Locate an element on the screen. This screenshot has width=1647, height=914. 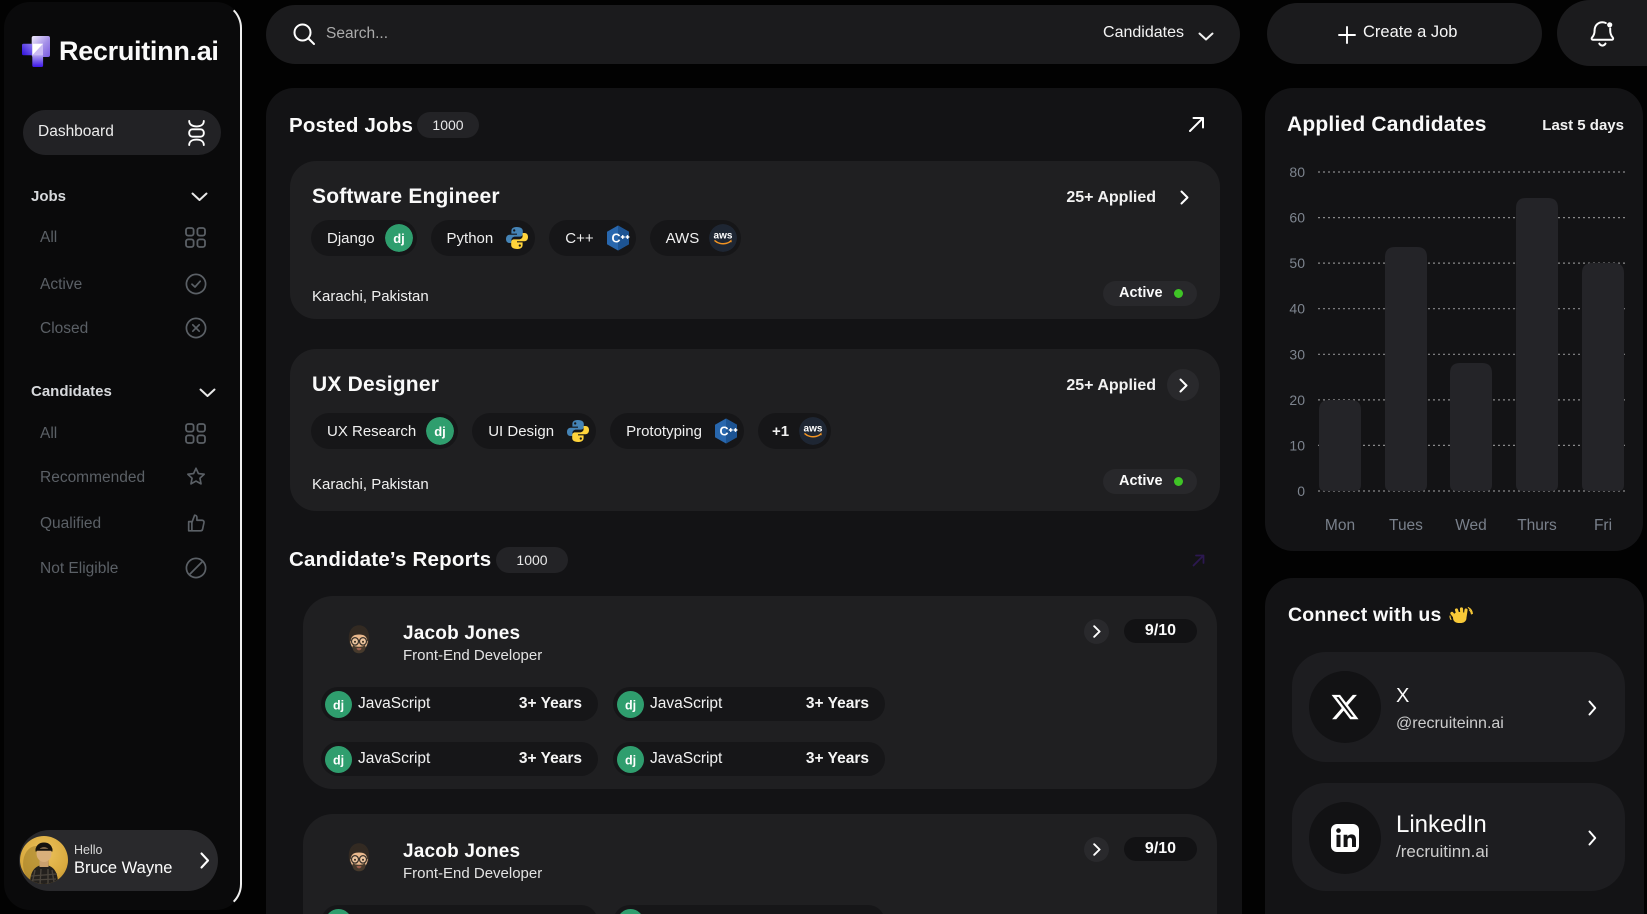
svg-text: 20 is located at coordinates (1297, 400).